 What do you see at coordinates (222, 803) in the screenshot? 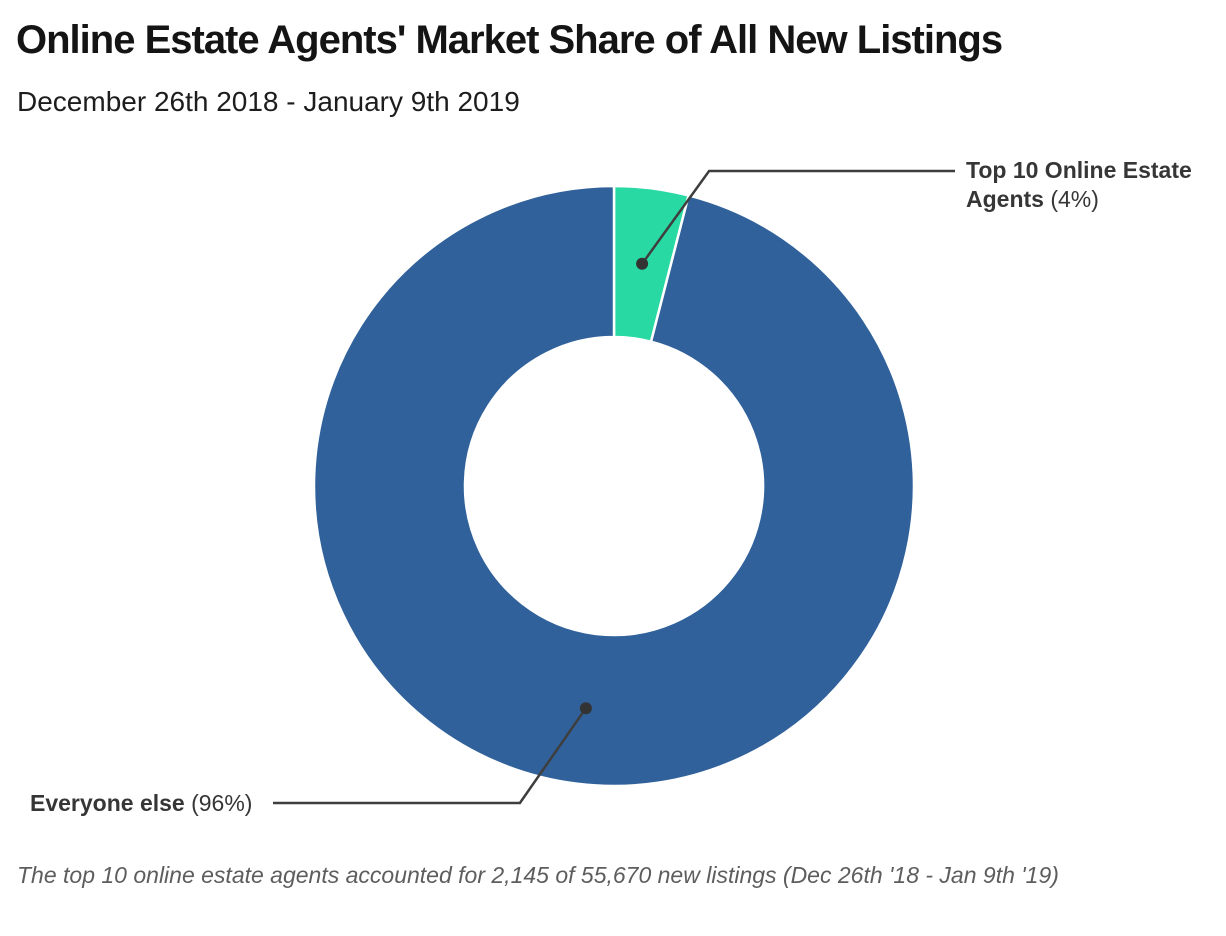
I see `callout-bottom-pct: (96%)` at bounding box center [222, 803].